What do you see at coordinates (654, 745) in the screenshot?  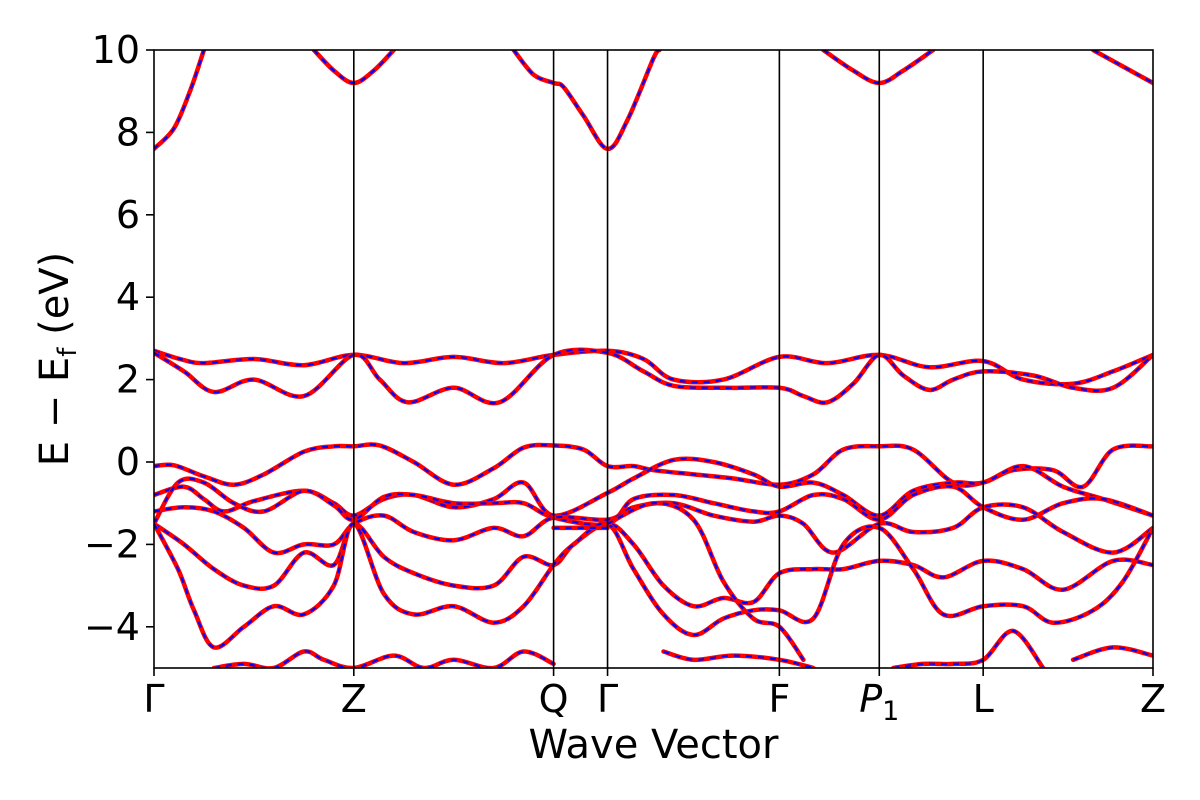 I see `x-axis-label: Wave Vector` at bounding box center [654, 745].